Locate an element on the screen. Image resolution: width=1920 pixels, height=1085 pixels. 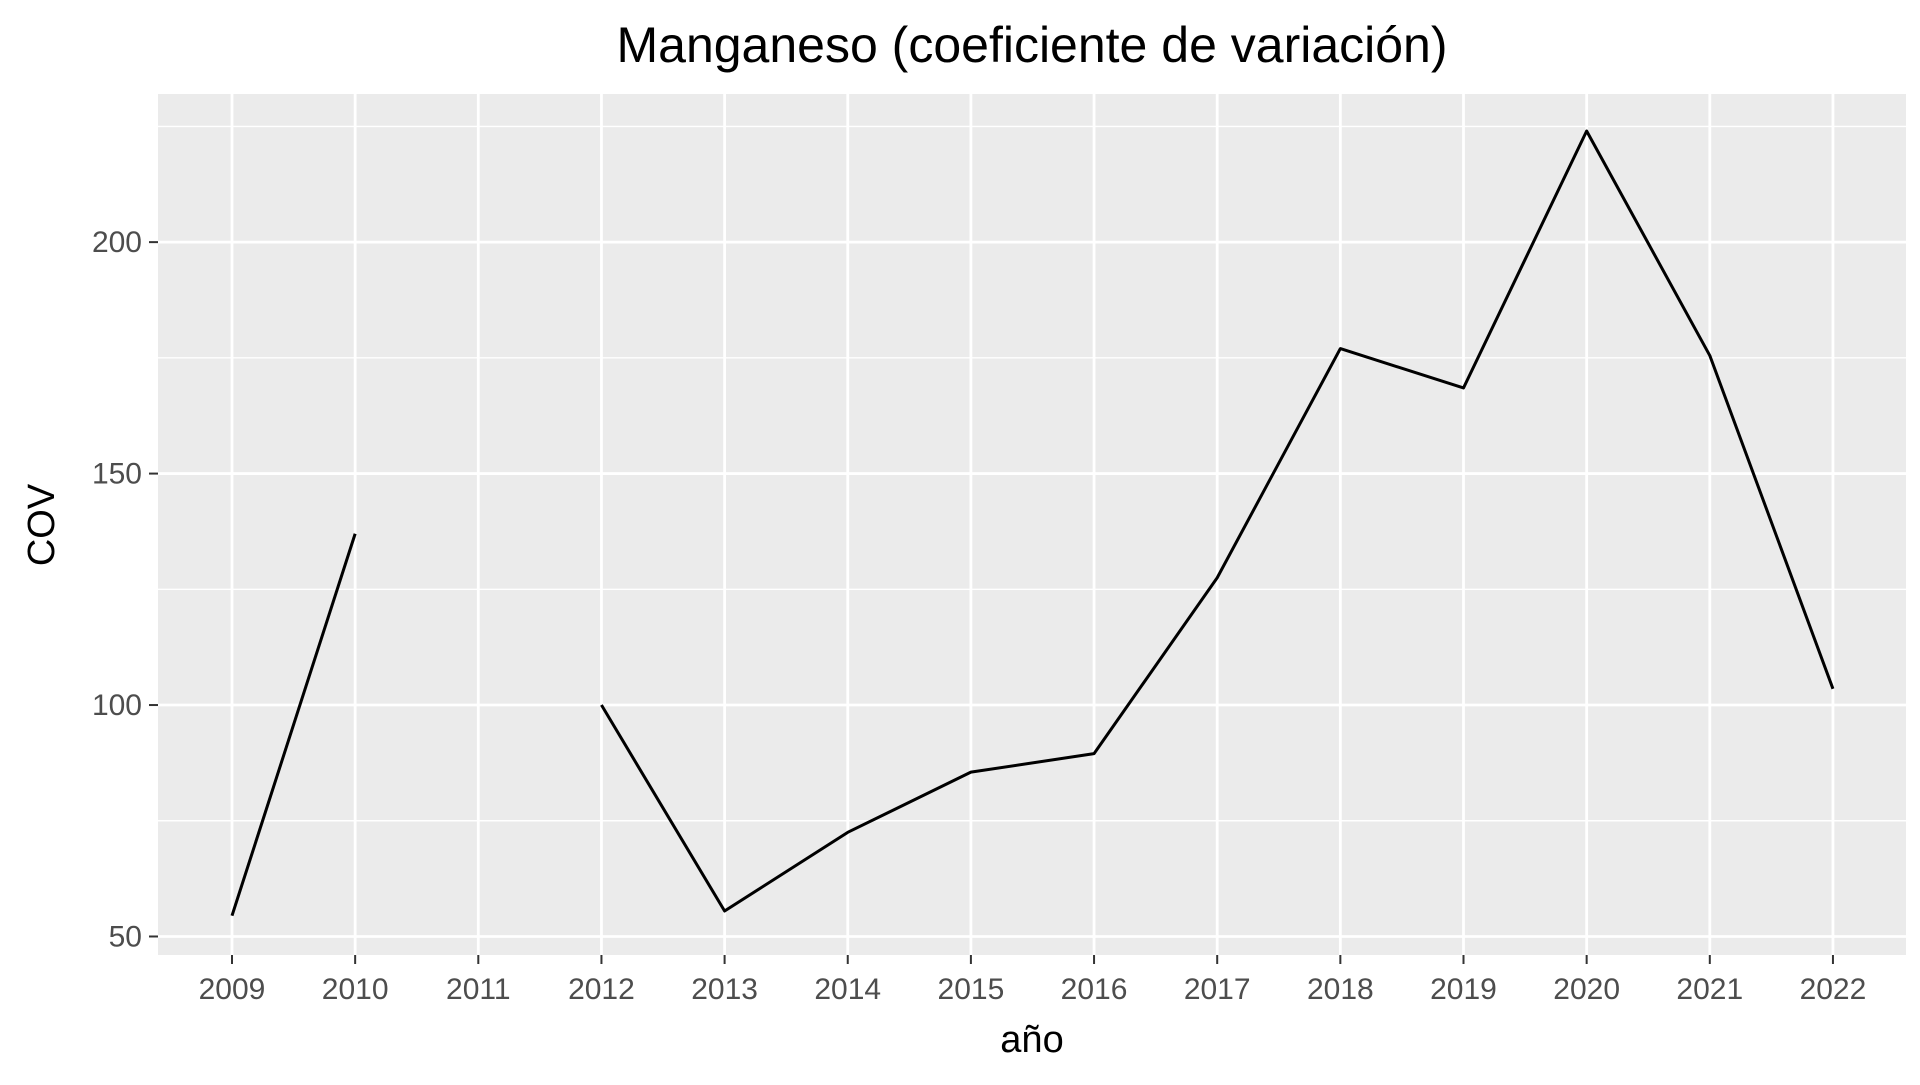
y-tick-label: 50 is located at coordinates (125, 936).